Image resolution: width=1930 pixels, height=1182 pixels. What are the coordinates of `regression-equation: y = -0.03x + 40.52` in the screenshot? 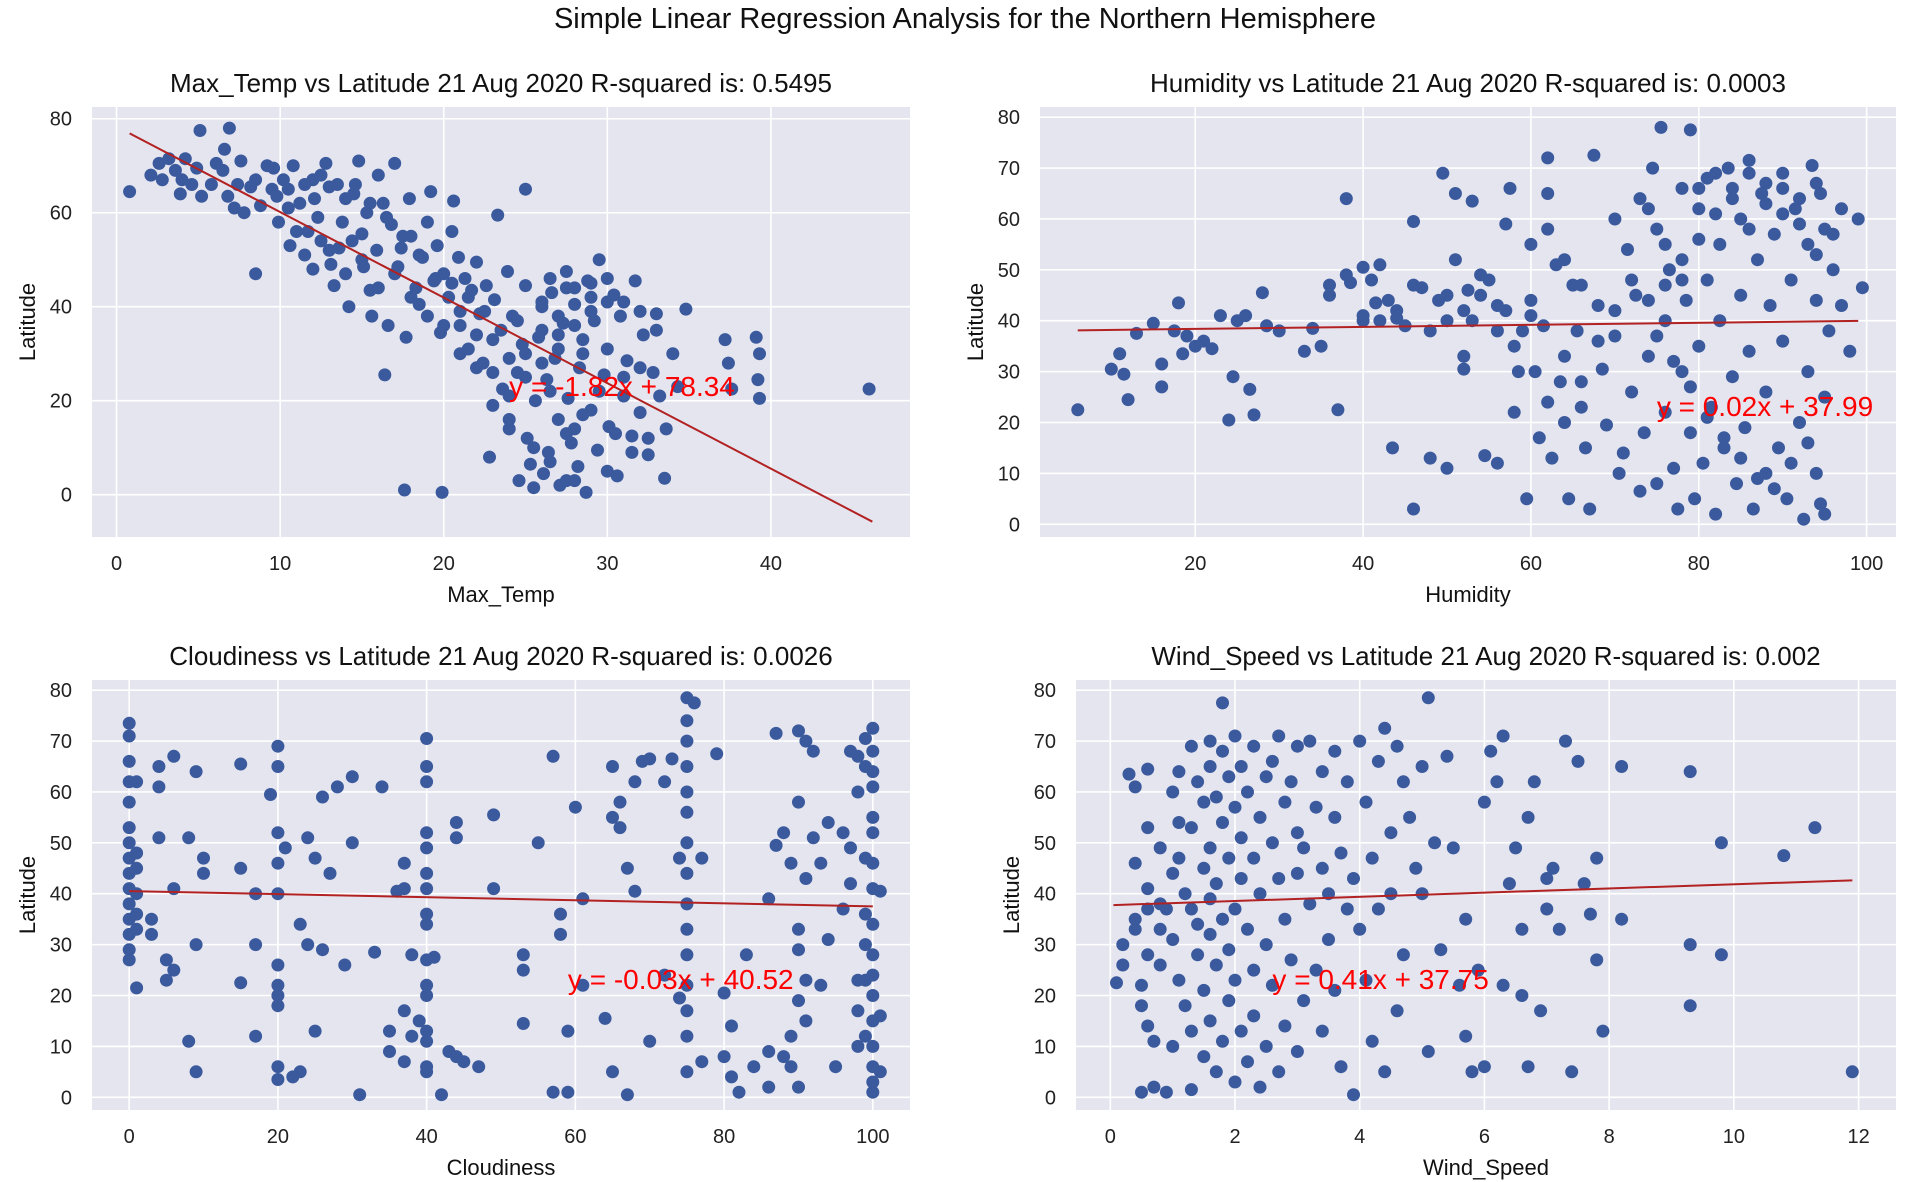 It's located at (681, 979).